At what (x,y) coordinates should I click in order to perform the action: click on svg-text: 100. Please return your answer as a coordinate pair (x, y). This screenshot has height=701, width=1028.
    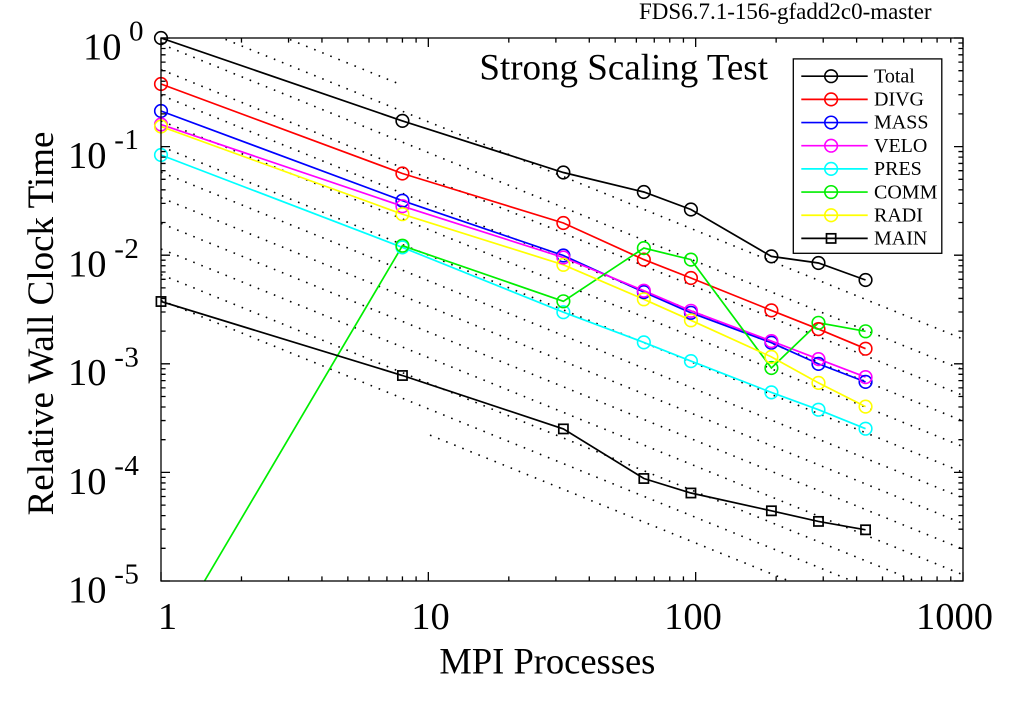
    Looking at the image, I should click on (693, 617).